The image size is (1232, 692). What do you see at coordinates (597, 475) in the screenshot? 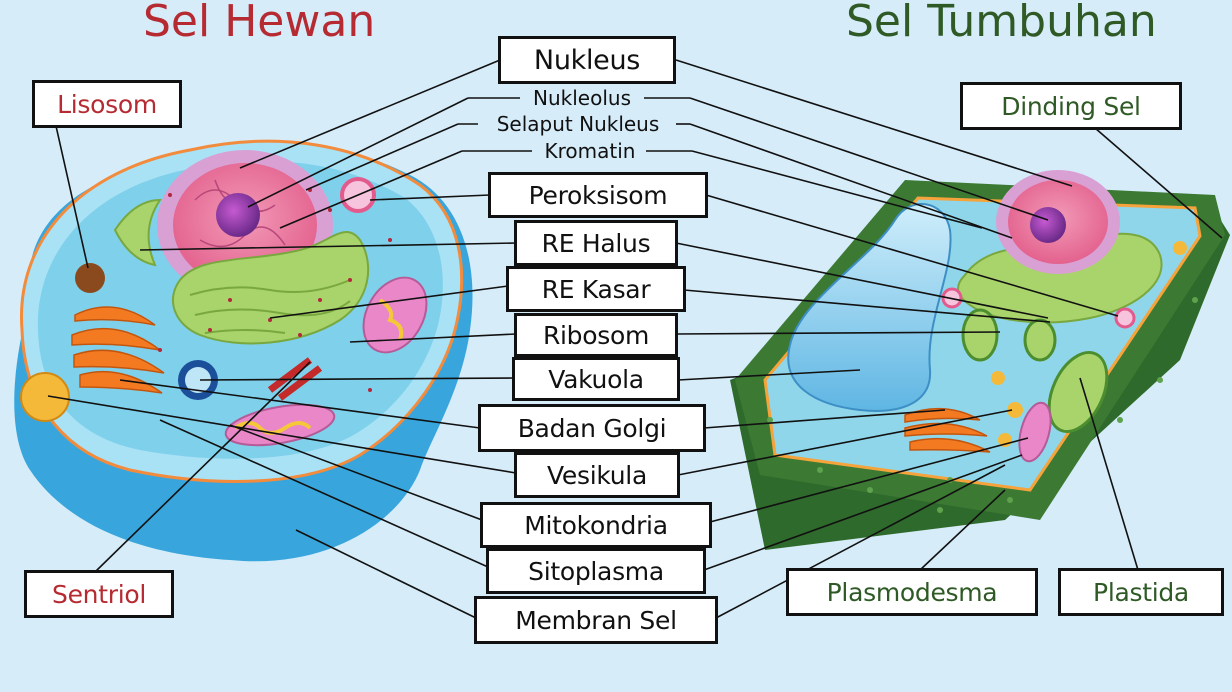
I see `label-vesikula: Vesikula` at bounding box center [597, 475].